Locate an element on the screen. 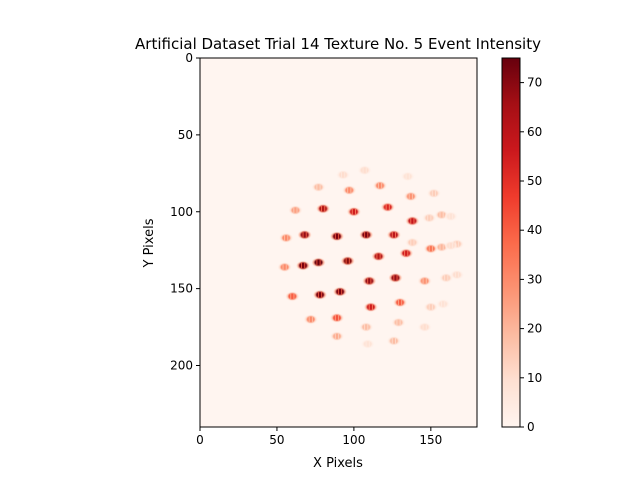 The image size is (640, 484). colorbar-tick-label: 20 is located at coordinates (534, 329).